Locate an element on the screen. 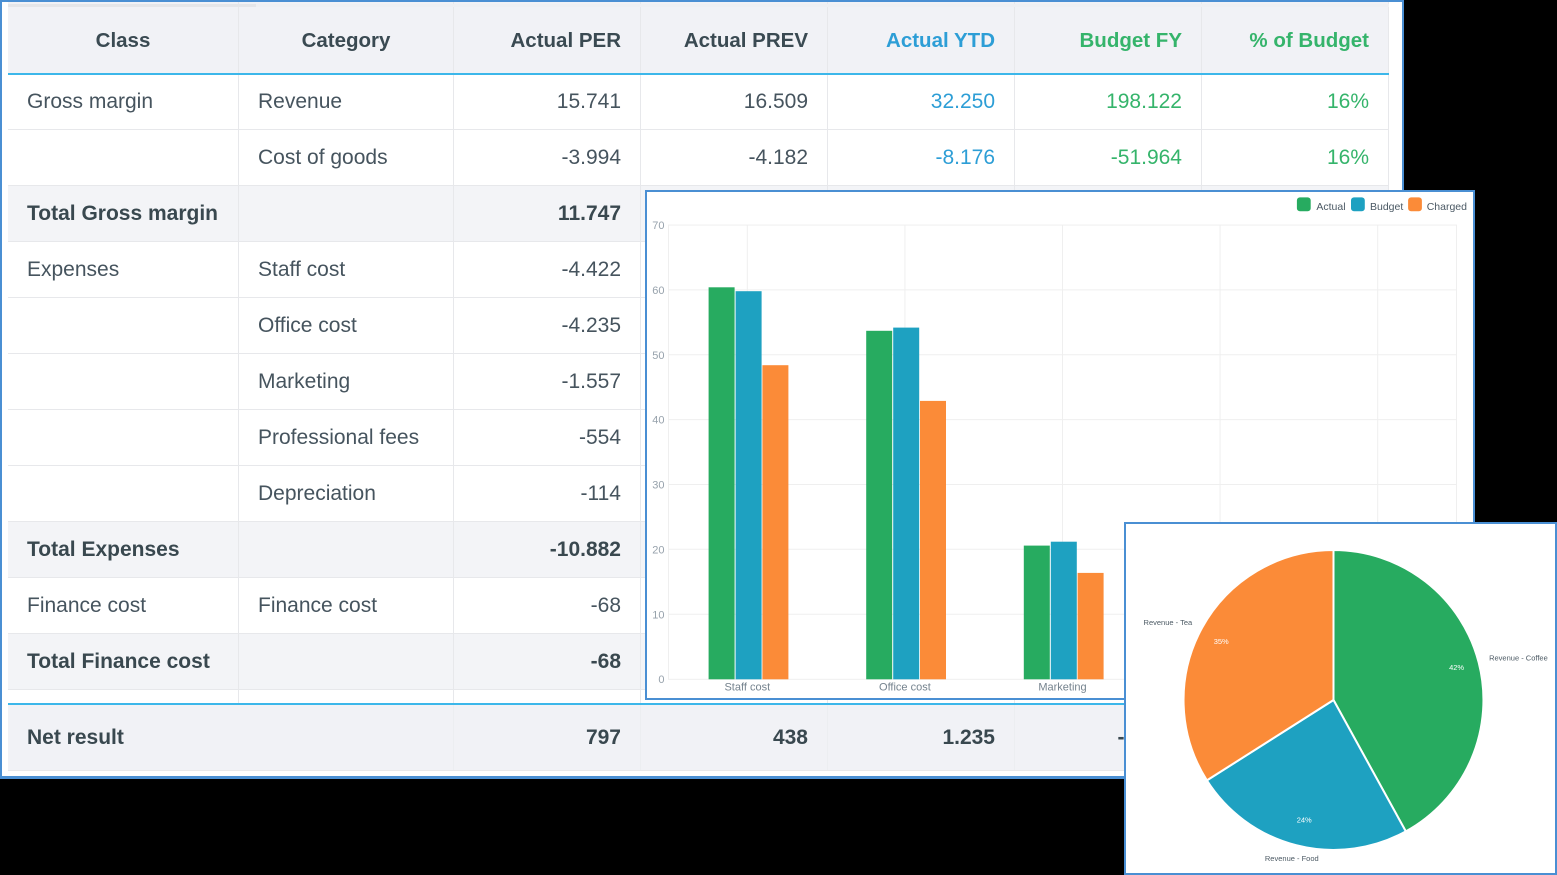 The image size is (1557, 875). svg-text: 42% is located at coordinates (1456, 667).